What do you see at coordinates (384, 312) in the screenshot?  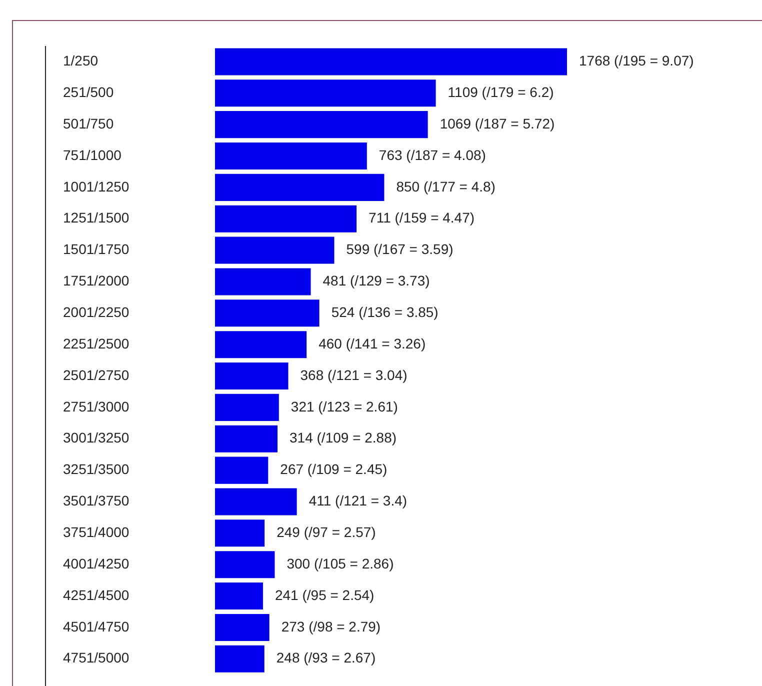 I see `data-label: 524 (/136 = 3.85)` at bounding box center [384, 312].